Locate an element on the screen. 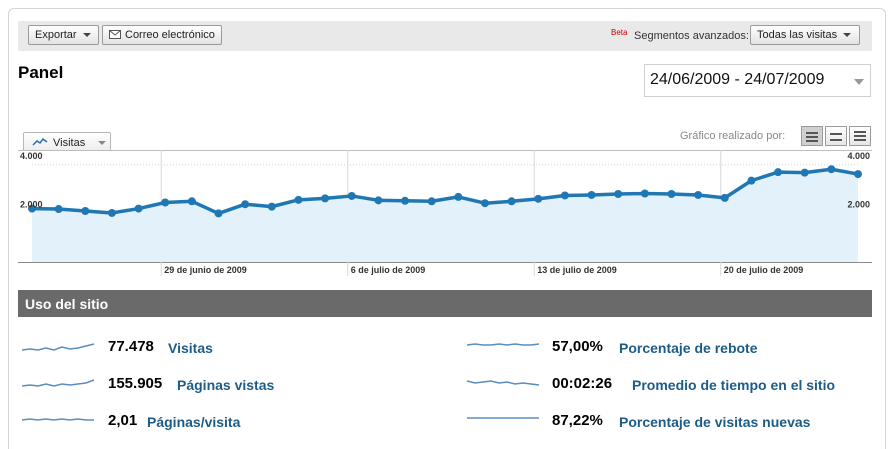 This screenshot has width=892, height=449. graph-by-month-button is located at coordinates (860, 136).